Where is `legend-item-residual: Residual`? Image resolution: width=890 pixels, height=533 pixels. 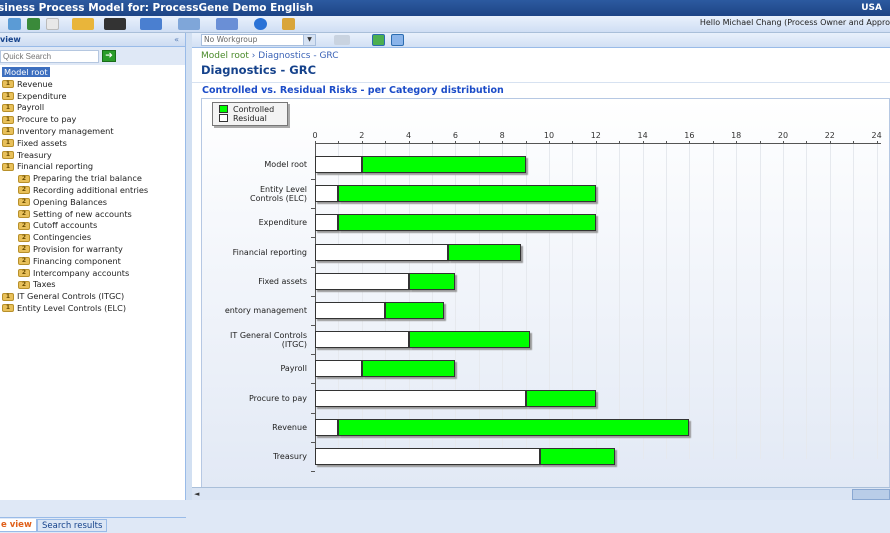
legend-item-residual: Residual is located at coordinates (243, 118).